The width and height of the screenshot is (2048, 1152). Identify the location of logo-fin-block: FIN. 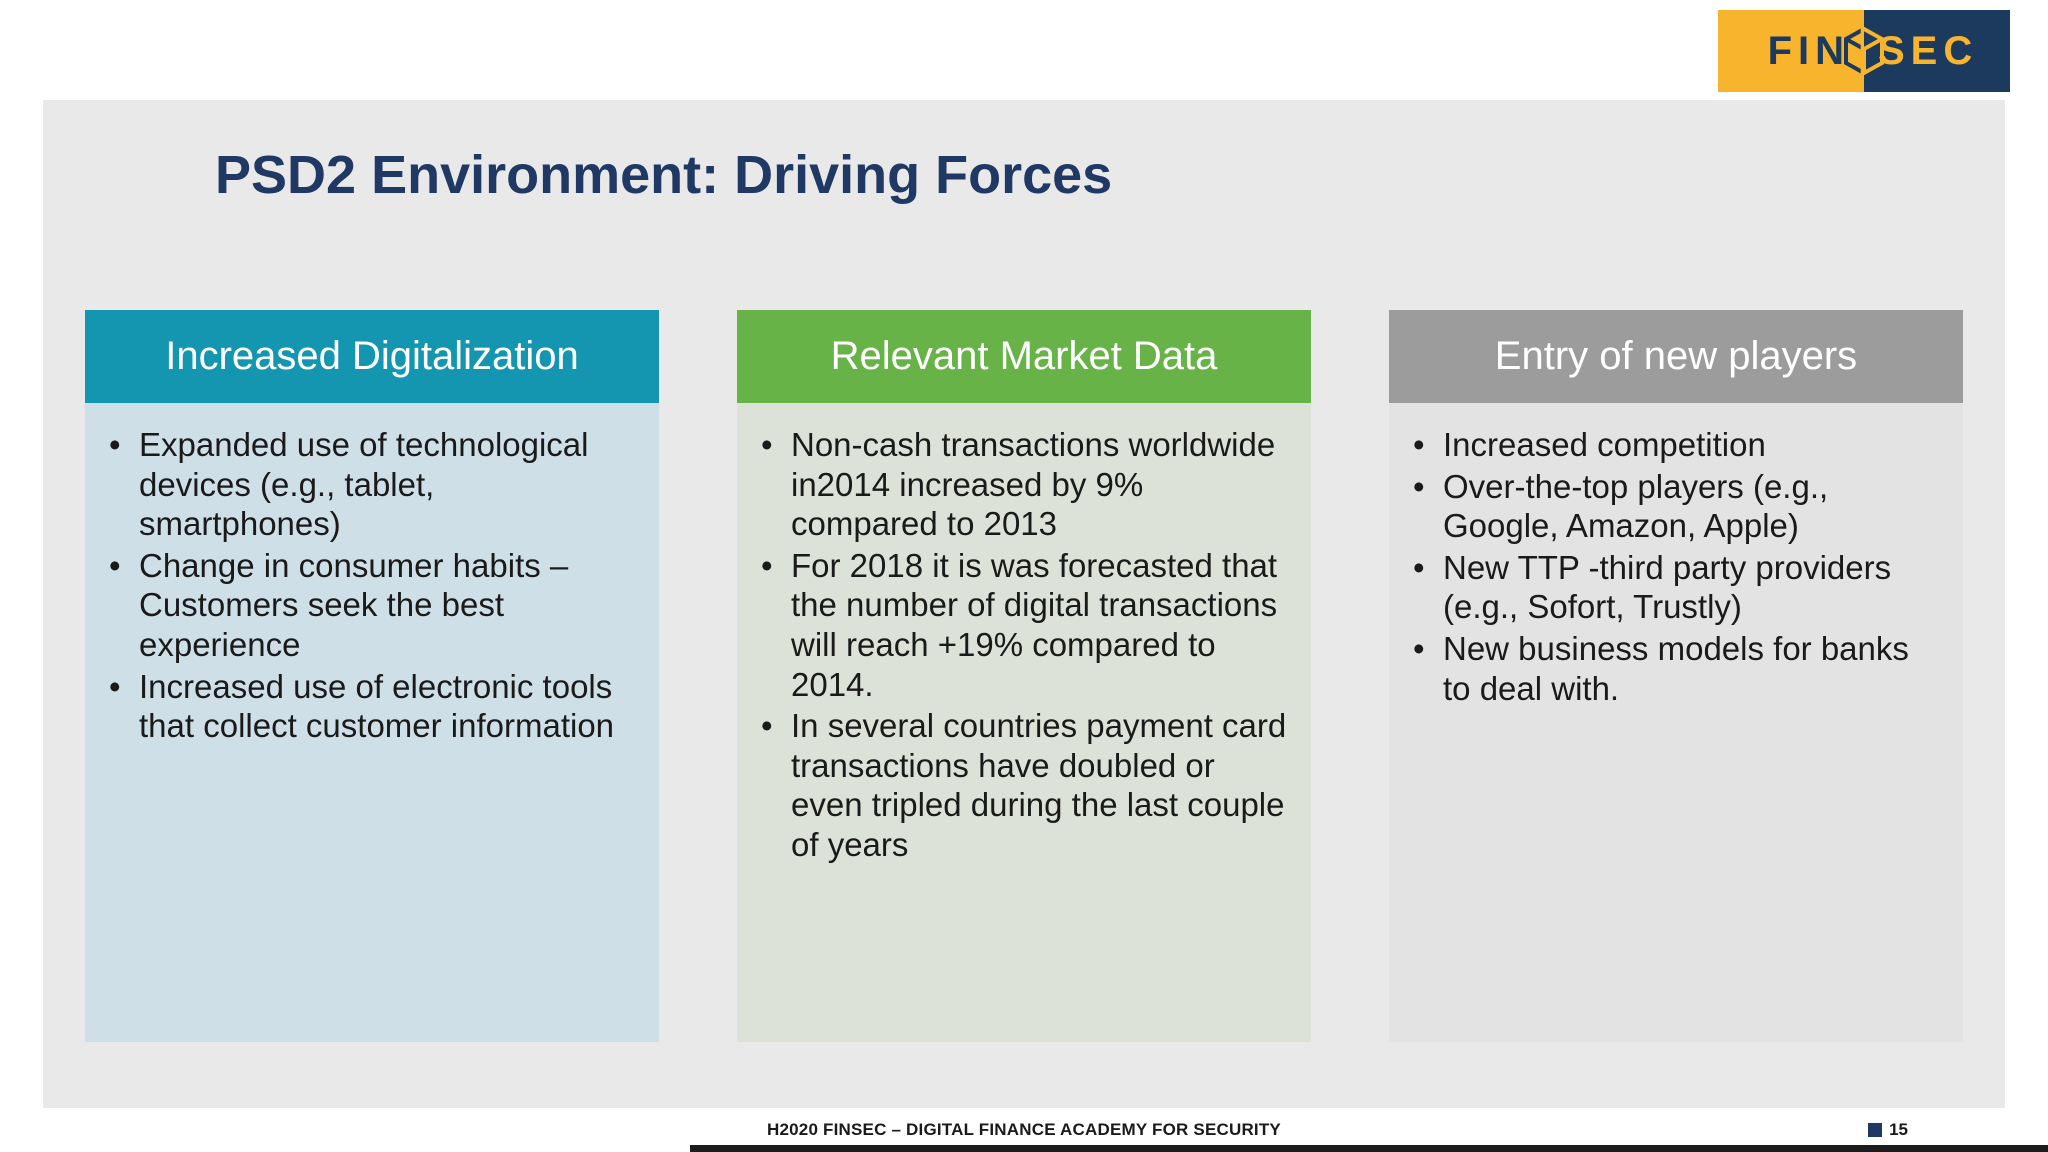
(1791, 51).